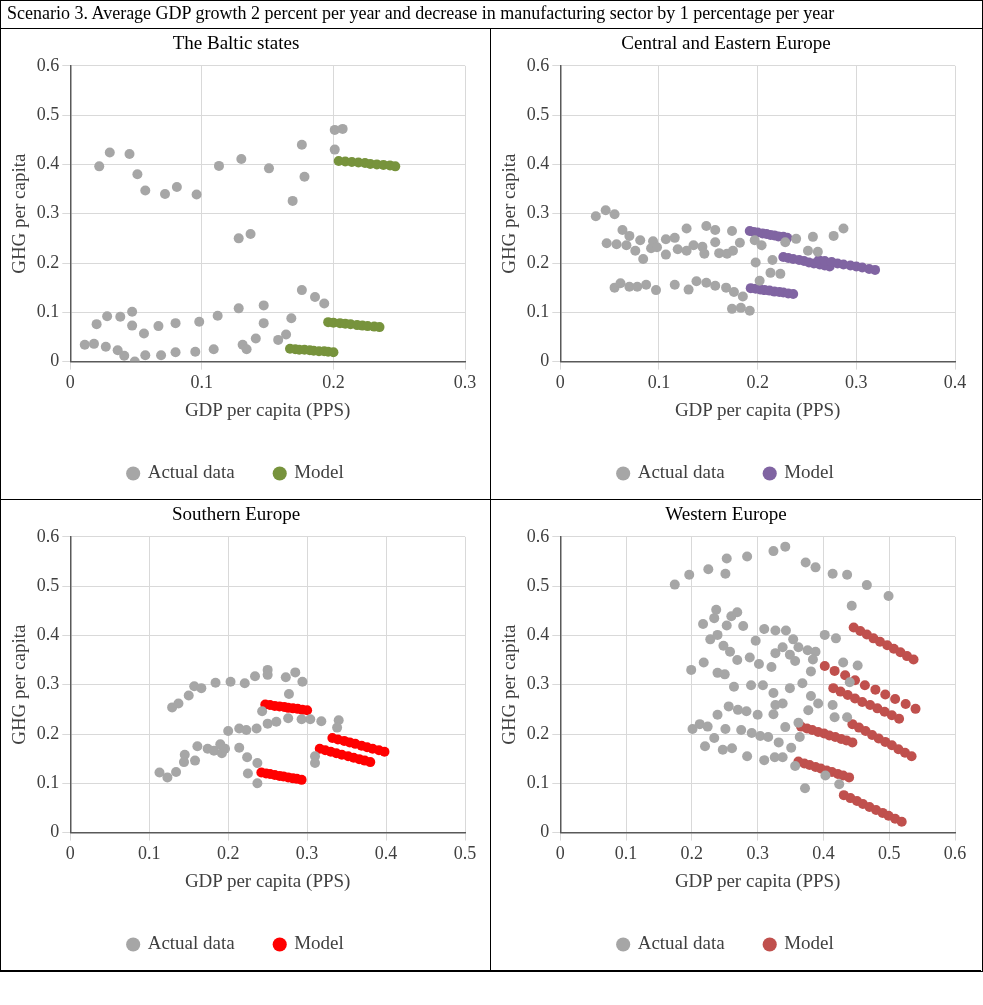  Describe the element at coordinates (726, 514) in the screenshot. I see `chart-title: Western Europe` at that location.